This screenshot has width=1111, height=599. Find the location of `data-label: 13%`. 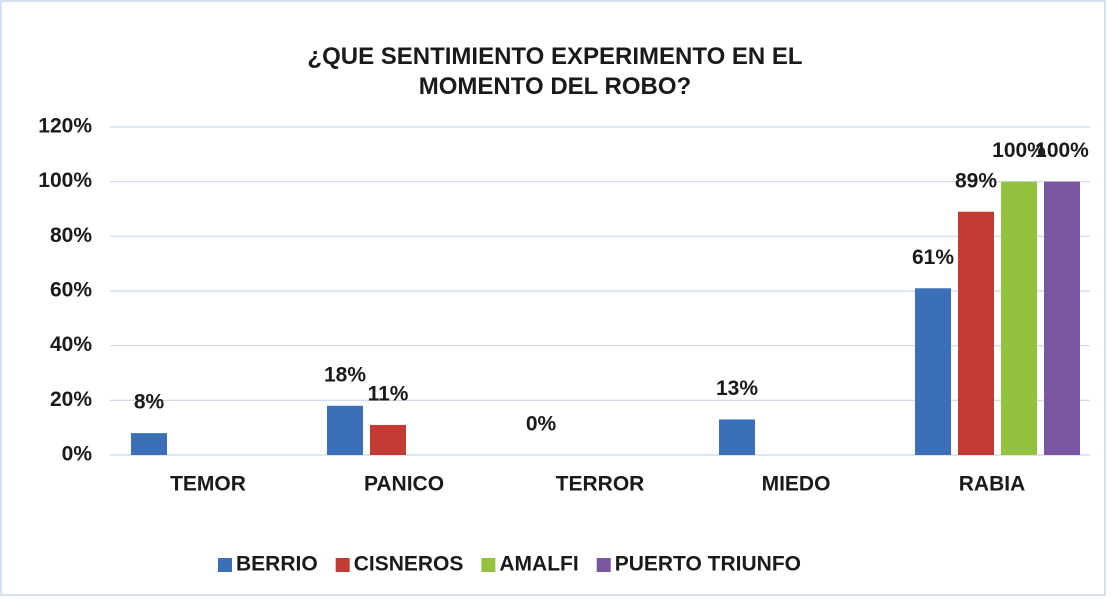

data-label: 13% is located at coordinates (737, 388).